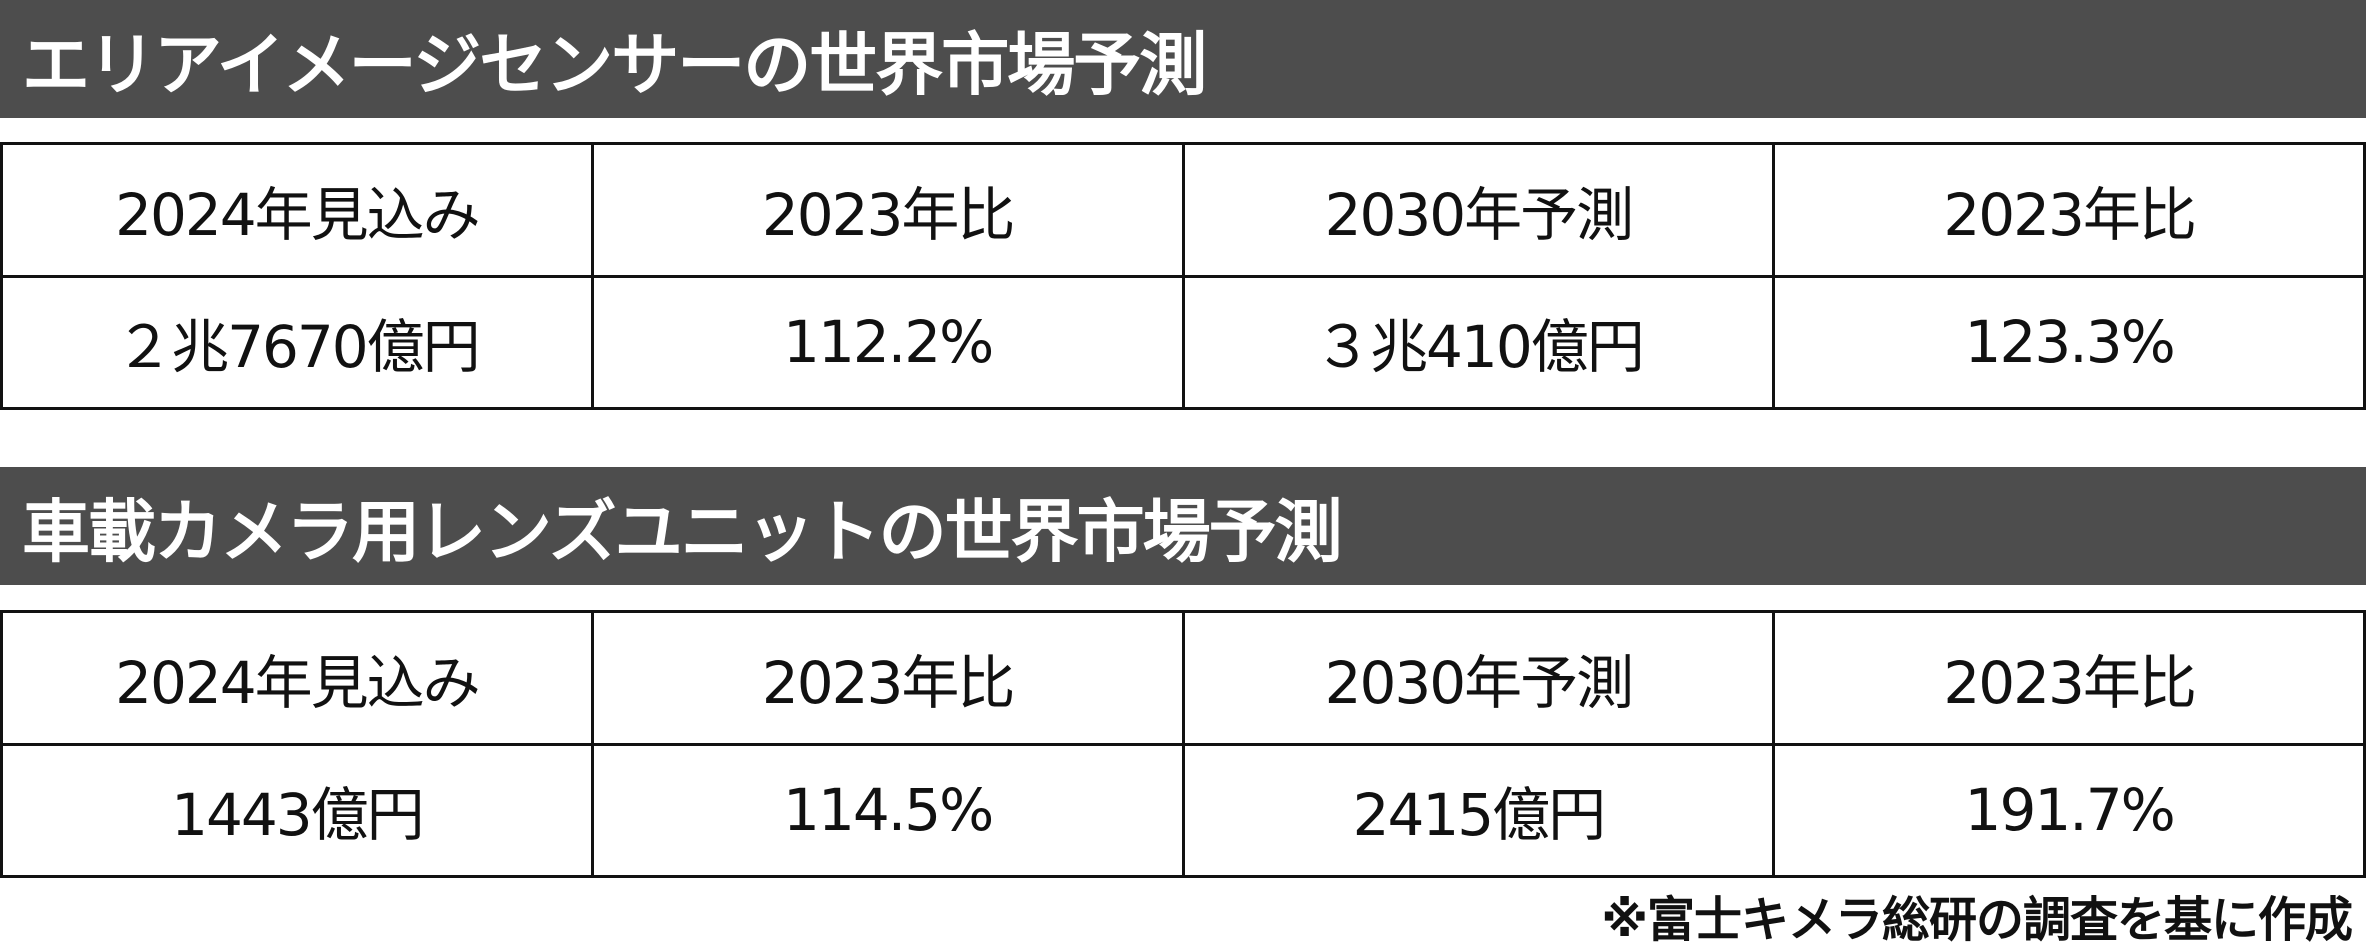  I want to click on section-title-bar: 車載カメラ用レンズユニットの世界市場予測, so click(1183, 526).